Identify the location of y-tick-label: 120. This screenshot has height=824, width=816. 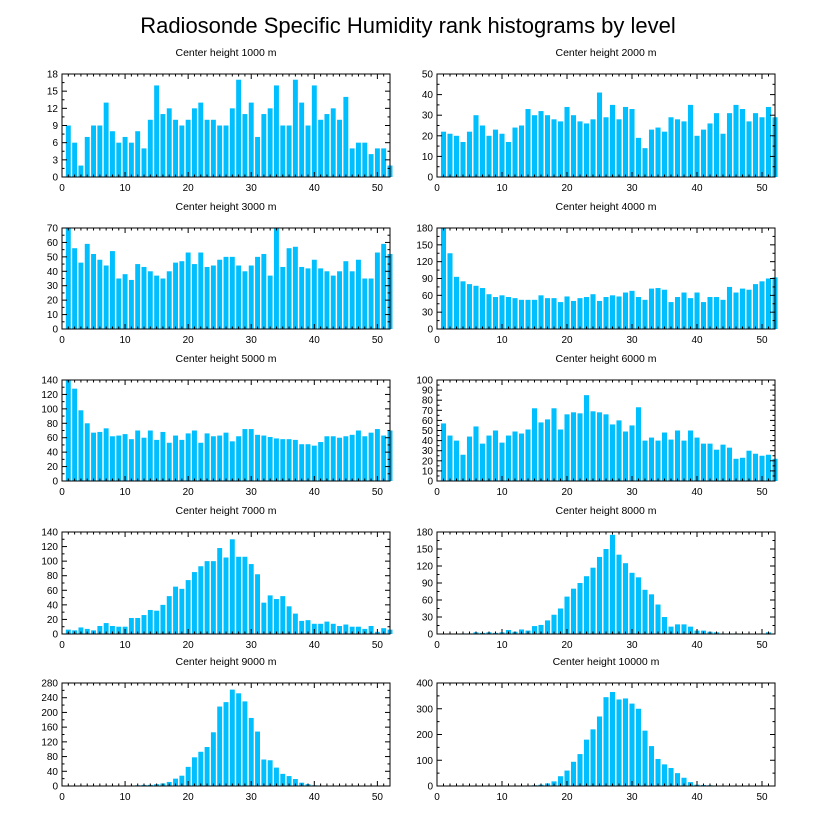
(424, 262).